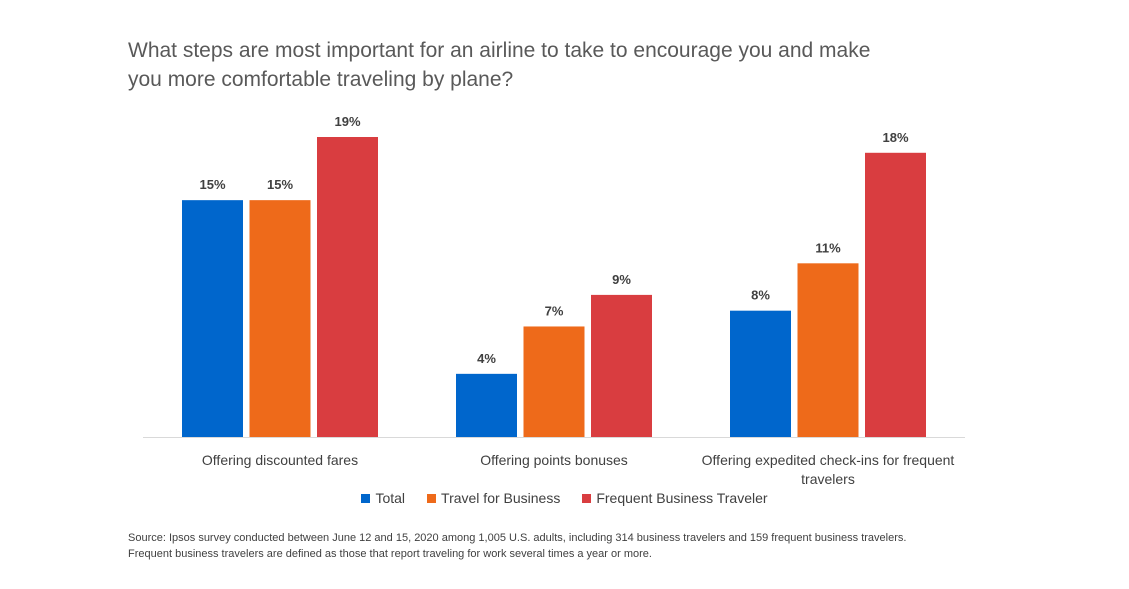  I want to click on data-label-frequent-business-traveler-2: 9%, so click(621, 279).